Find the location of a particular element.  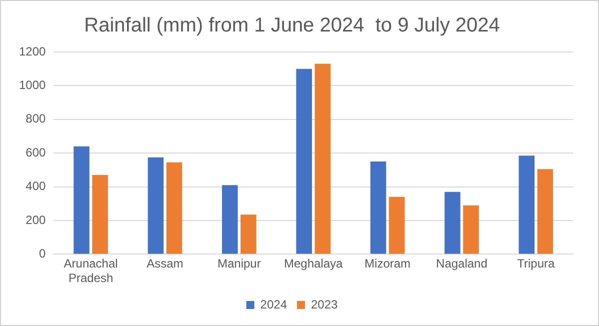

x-tick-label: Tripura is located at coordinates (536, 263).